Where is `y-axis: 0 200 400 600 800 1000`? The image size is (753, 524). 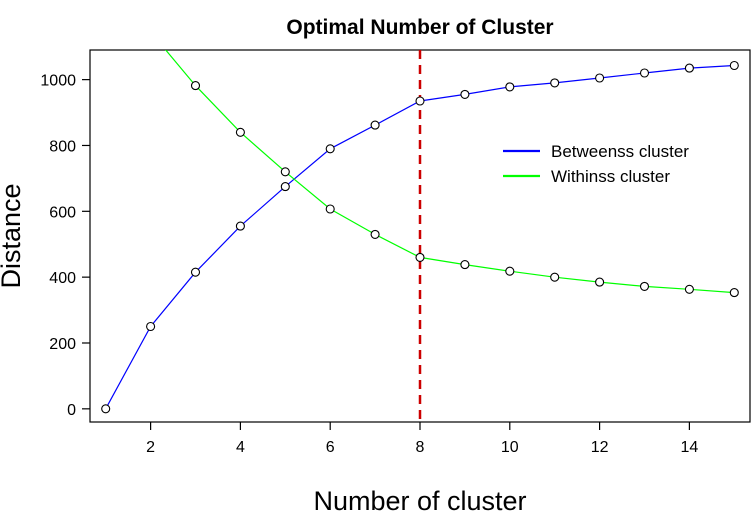
y-axis: 0 200 400 600 800 1000 is located at coordinates (65, 246).